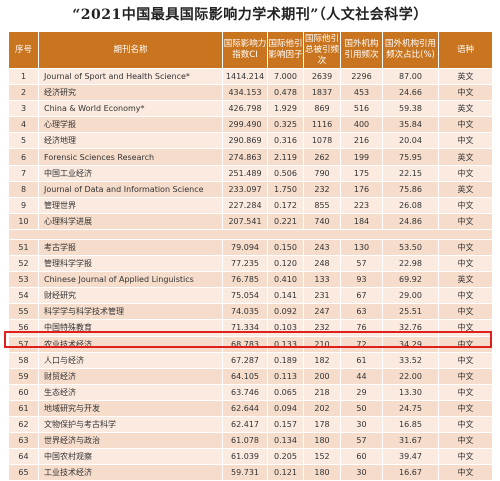 The height and width of the screenshot is (481, 500). I want to click on cell-journal-name: Forensic Sciences Research, so click(130, 157).